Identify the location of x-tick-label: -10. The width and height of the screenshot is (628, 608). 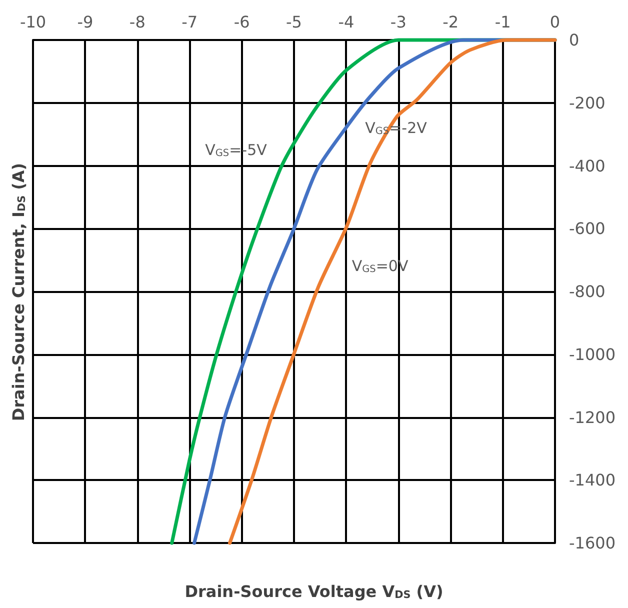
(33, 22).